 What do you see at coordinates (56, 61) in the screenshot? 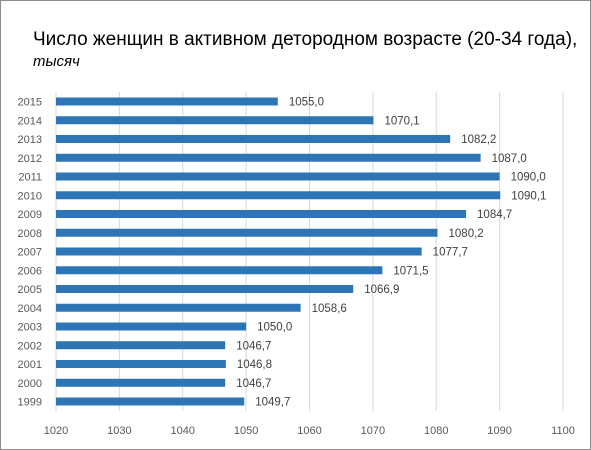
I see `chart-subtitle: тысяч` at bounding box center [56, 61].